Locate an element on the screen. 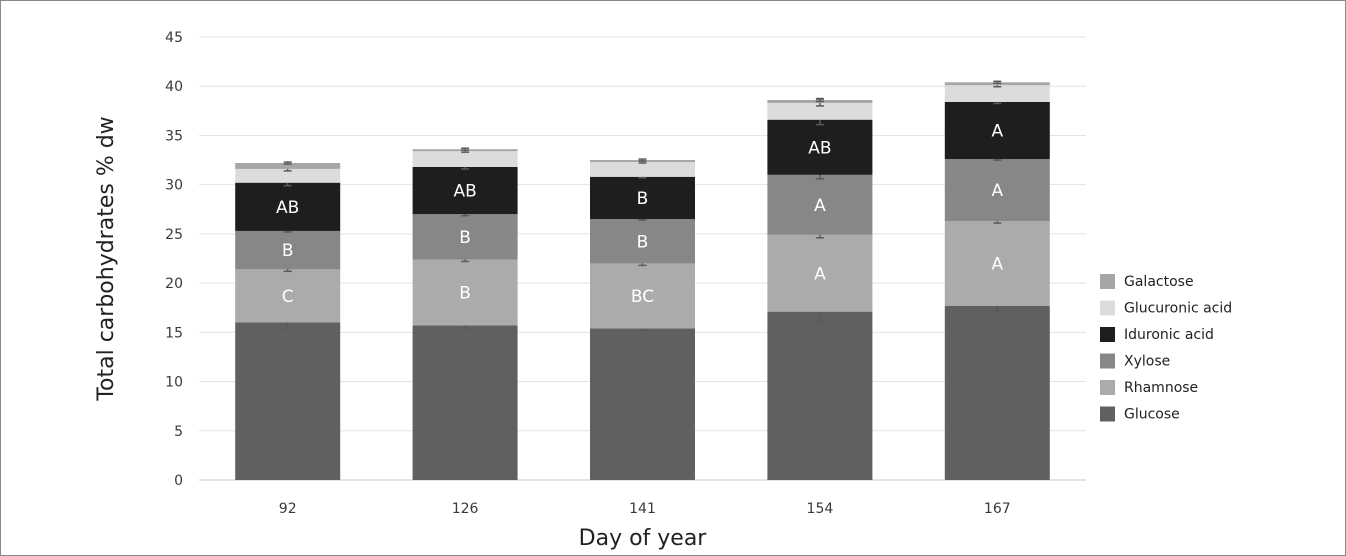 The height and width of the screenshot is (556, 1346). legend-label: Iduronic acid is located at coordinates (1169, 335).